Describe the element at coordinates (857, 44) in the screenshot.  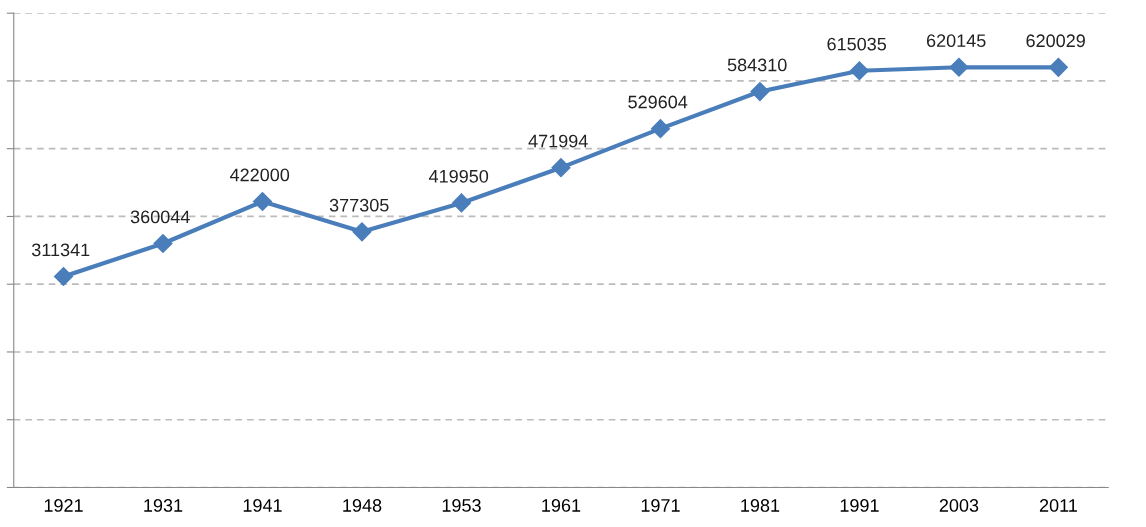
I see `data-label: 615035` at that location.